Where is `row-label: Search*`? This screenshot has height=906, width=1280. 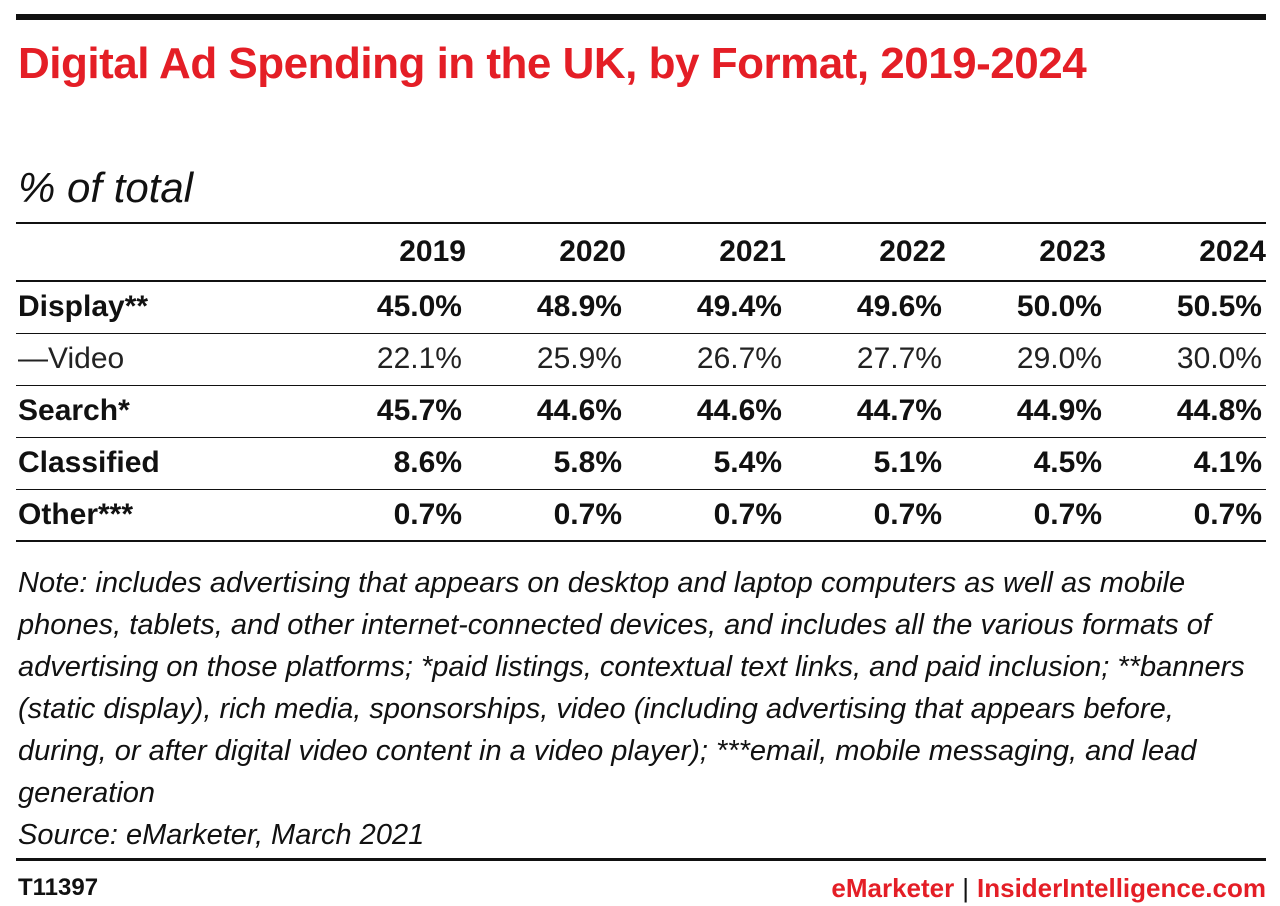
row-label: Search* is located at coordinates (74, 410).